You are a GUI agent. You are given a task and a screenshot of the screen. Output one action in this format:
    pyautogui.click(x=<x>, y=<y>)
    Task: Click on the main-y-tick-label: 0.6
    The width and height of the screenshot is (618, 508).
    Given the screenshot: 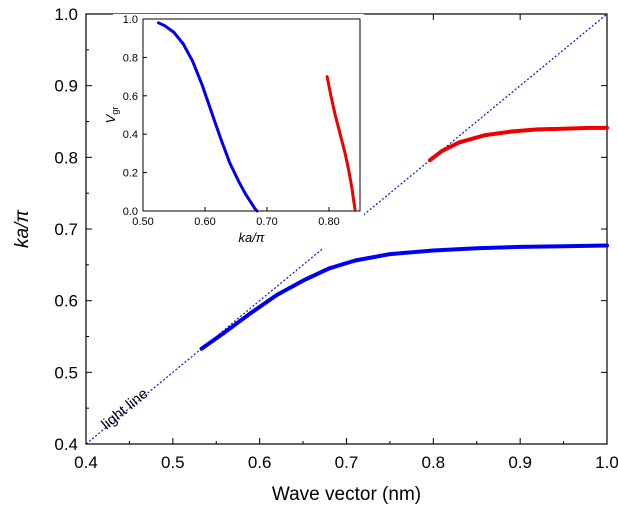 What is the action you would take?
    pyautogui.click(x=66, y=301)
    